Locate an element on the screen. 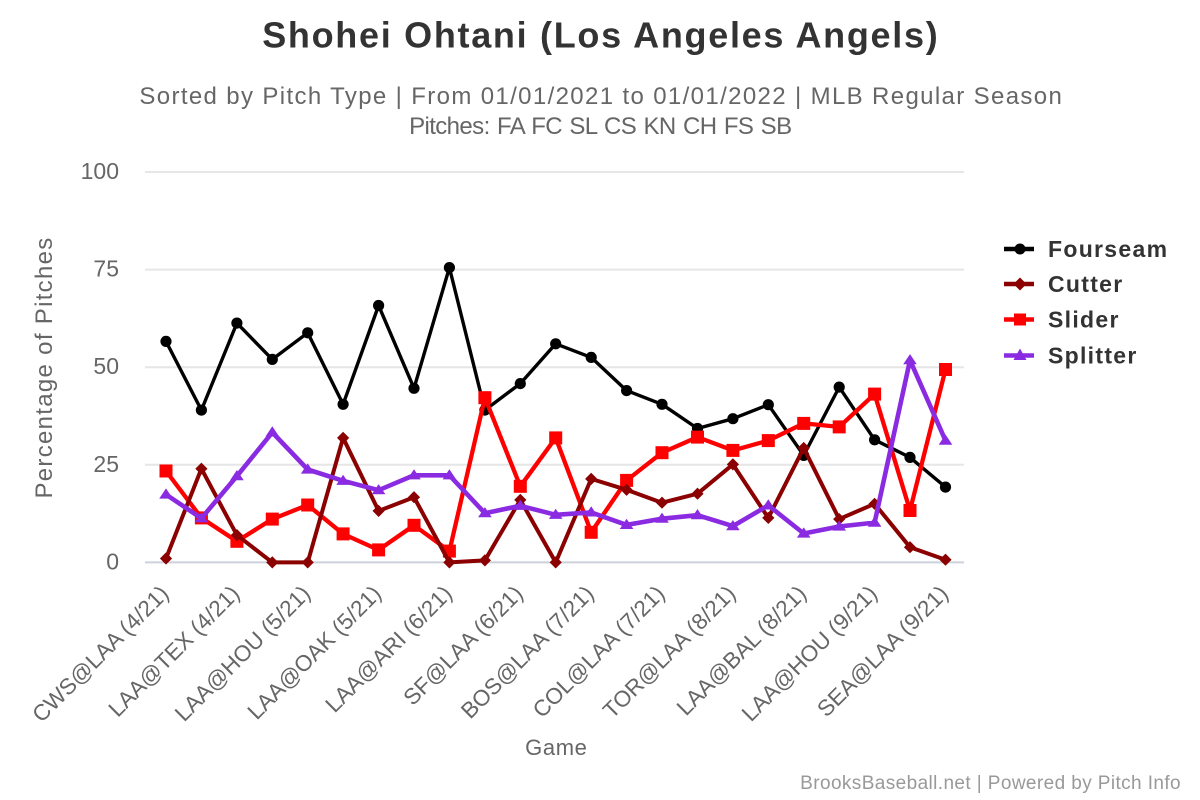 The width and height of the screenshot is (1200, 800). svg-text:Pitches: FA FC SL CS KN CH FS: Pitches: FA FC SL CS KN CH FS SB is located at coordinates (600, 126).